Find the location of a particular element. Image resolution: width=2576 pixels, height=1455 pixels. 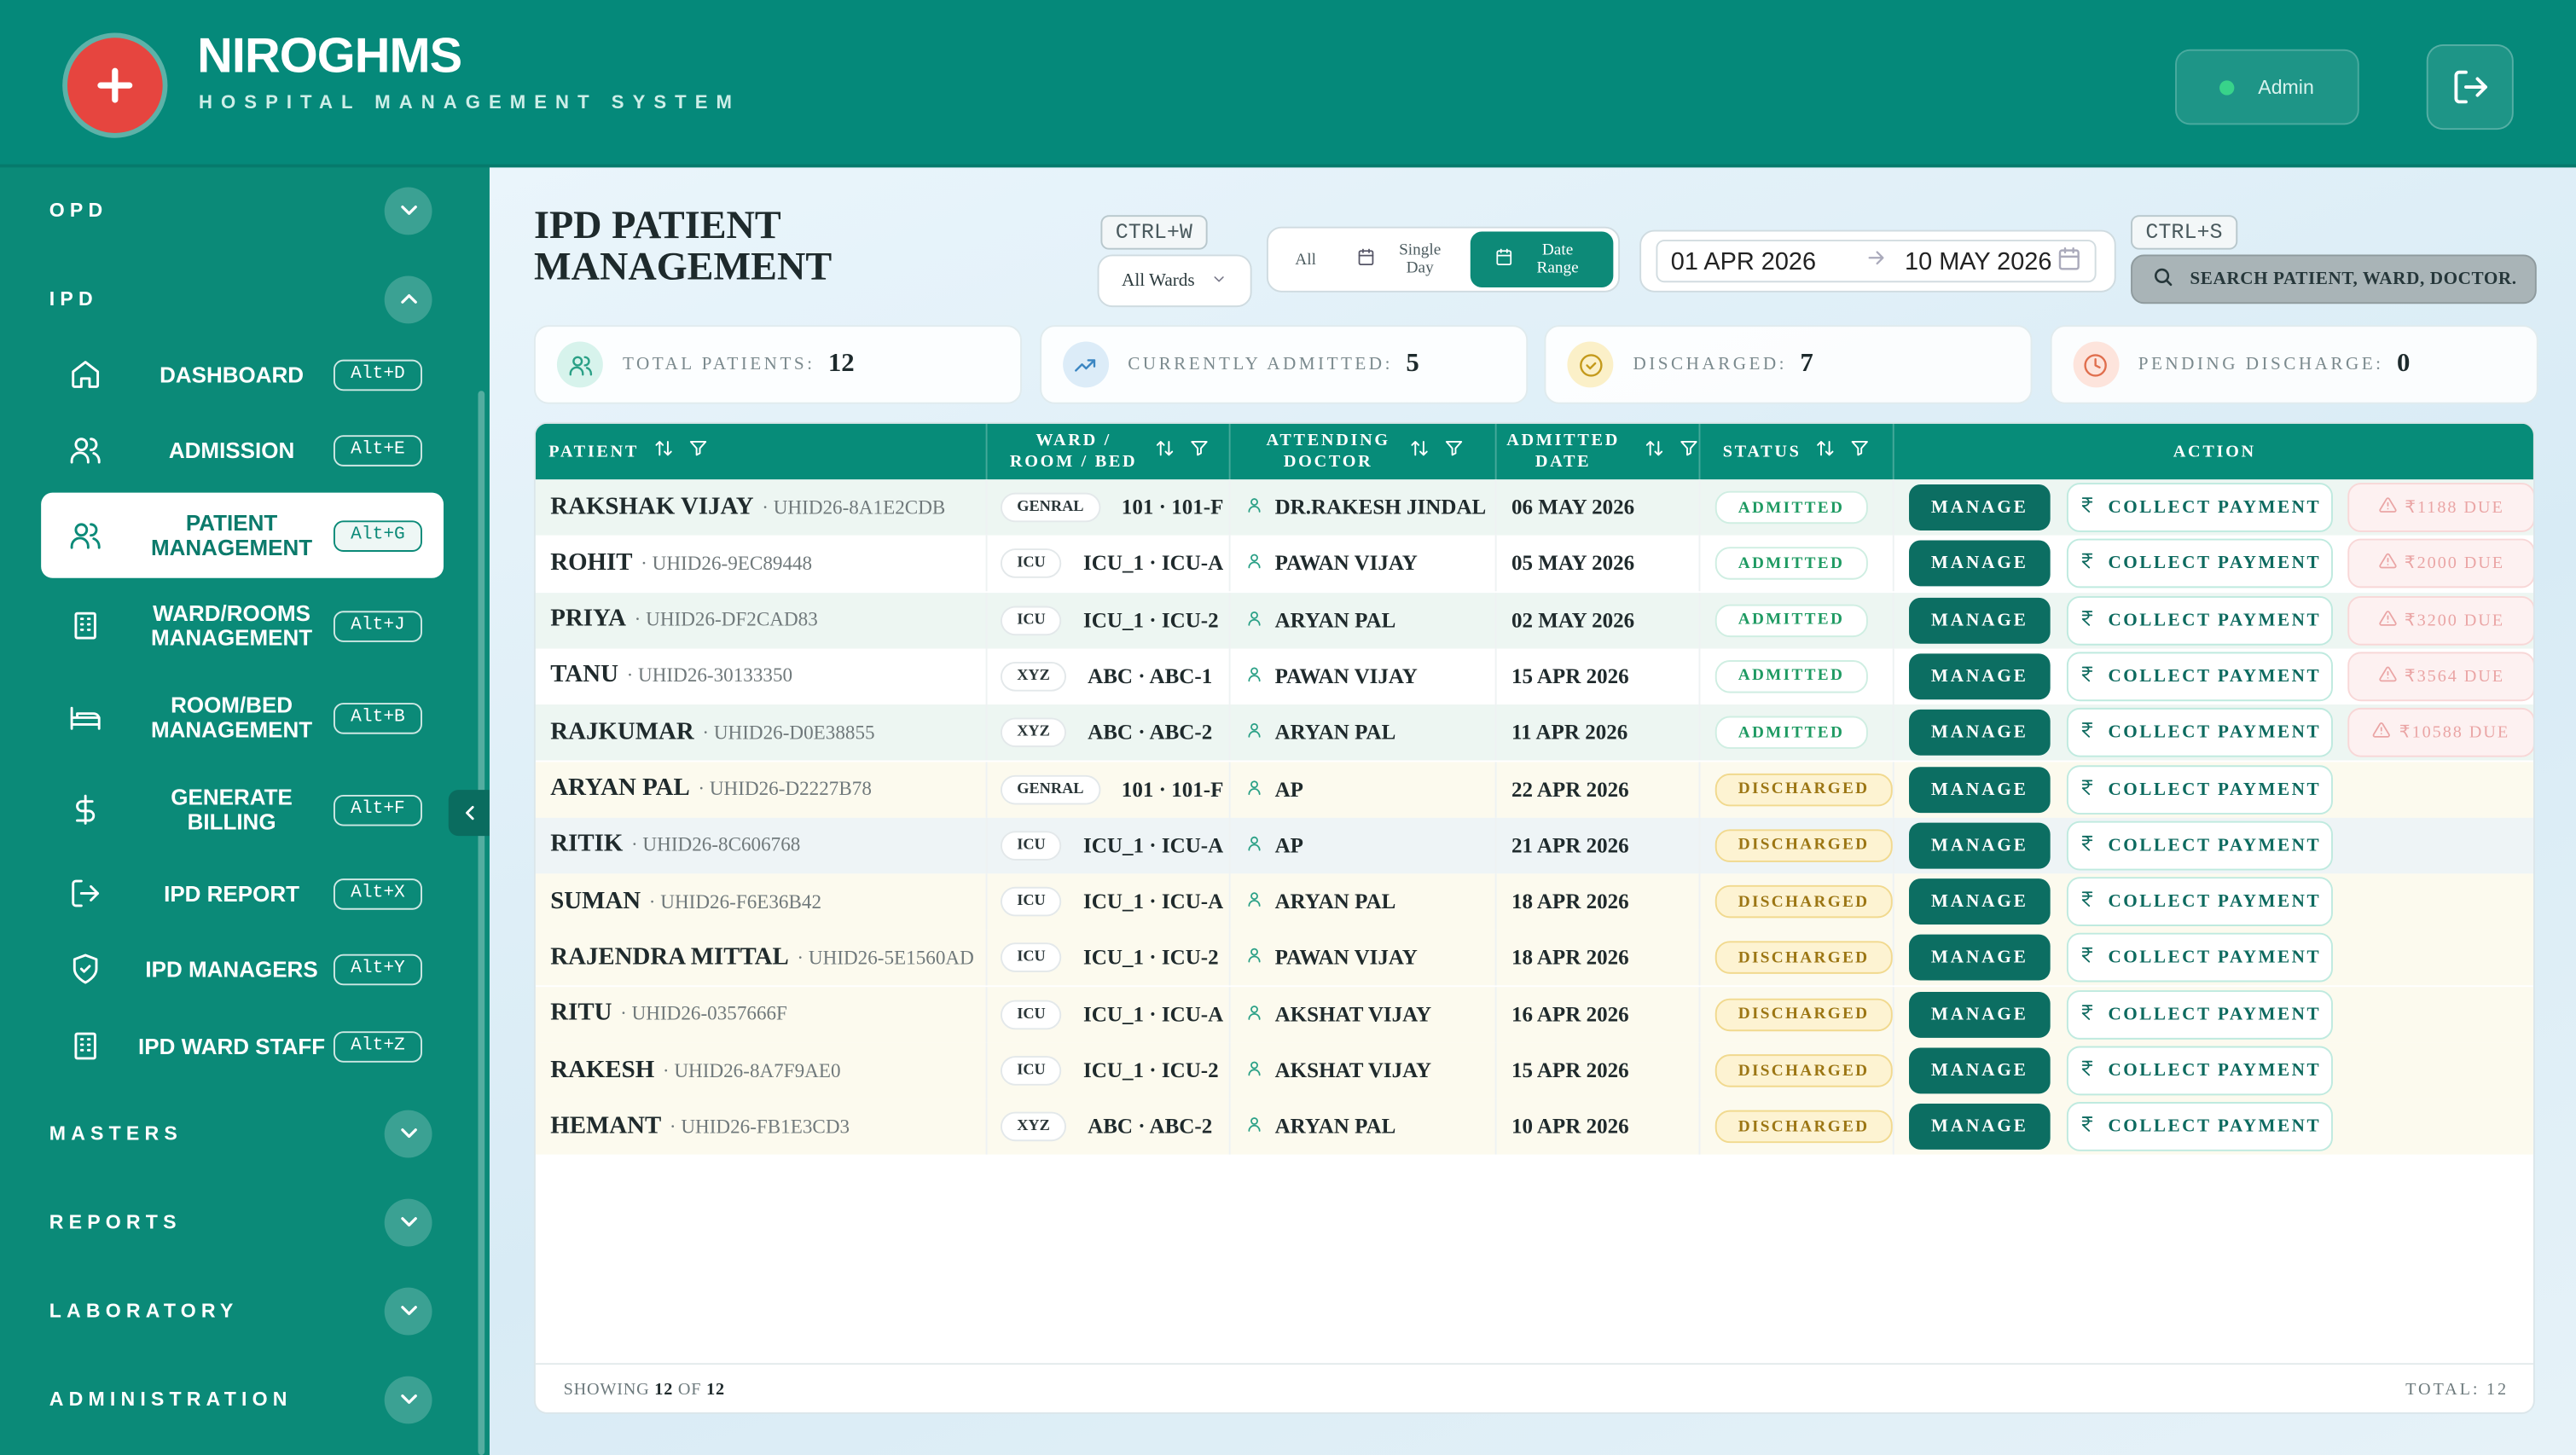

sidebar-section: ADMINISTRATION is located at coordinates (246, 1399).